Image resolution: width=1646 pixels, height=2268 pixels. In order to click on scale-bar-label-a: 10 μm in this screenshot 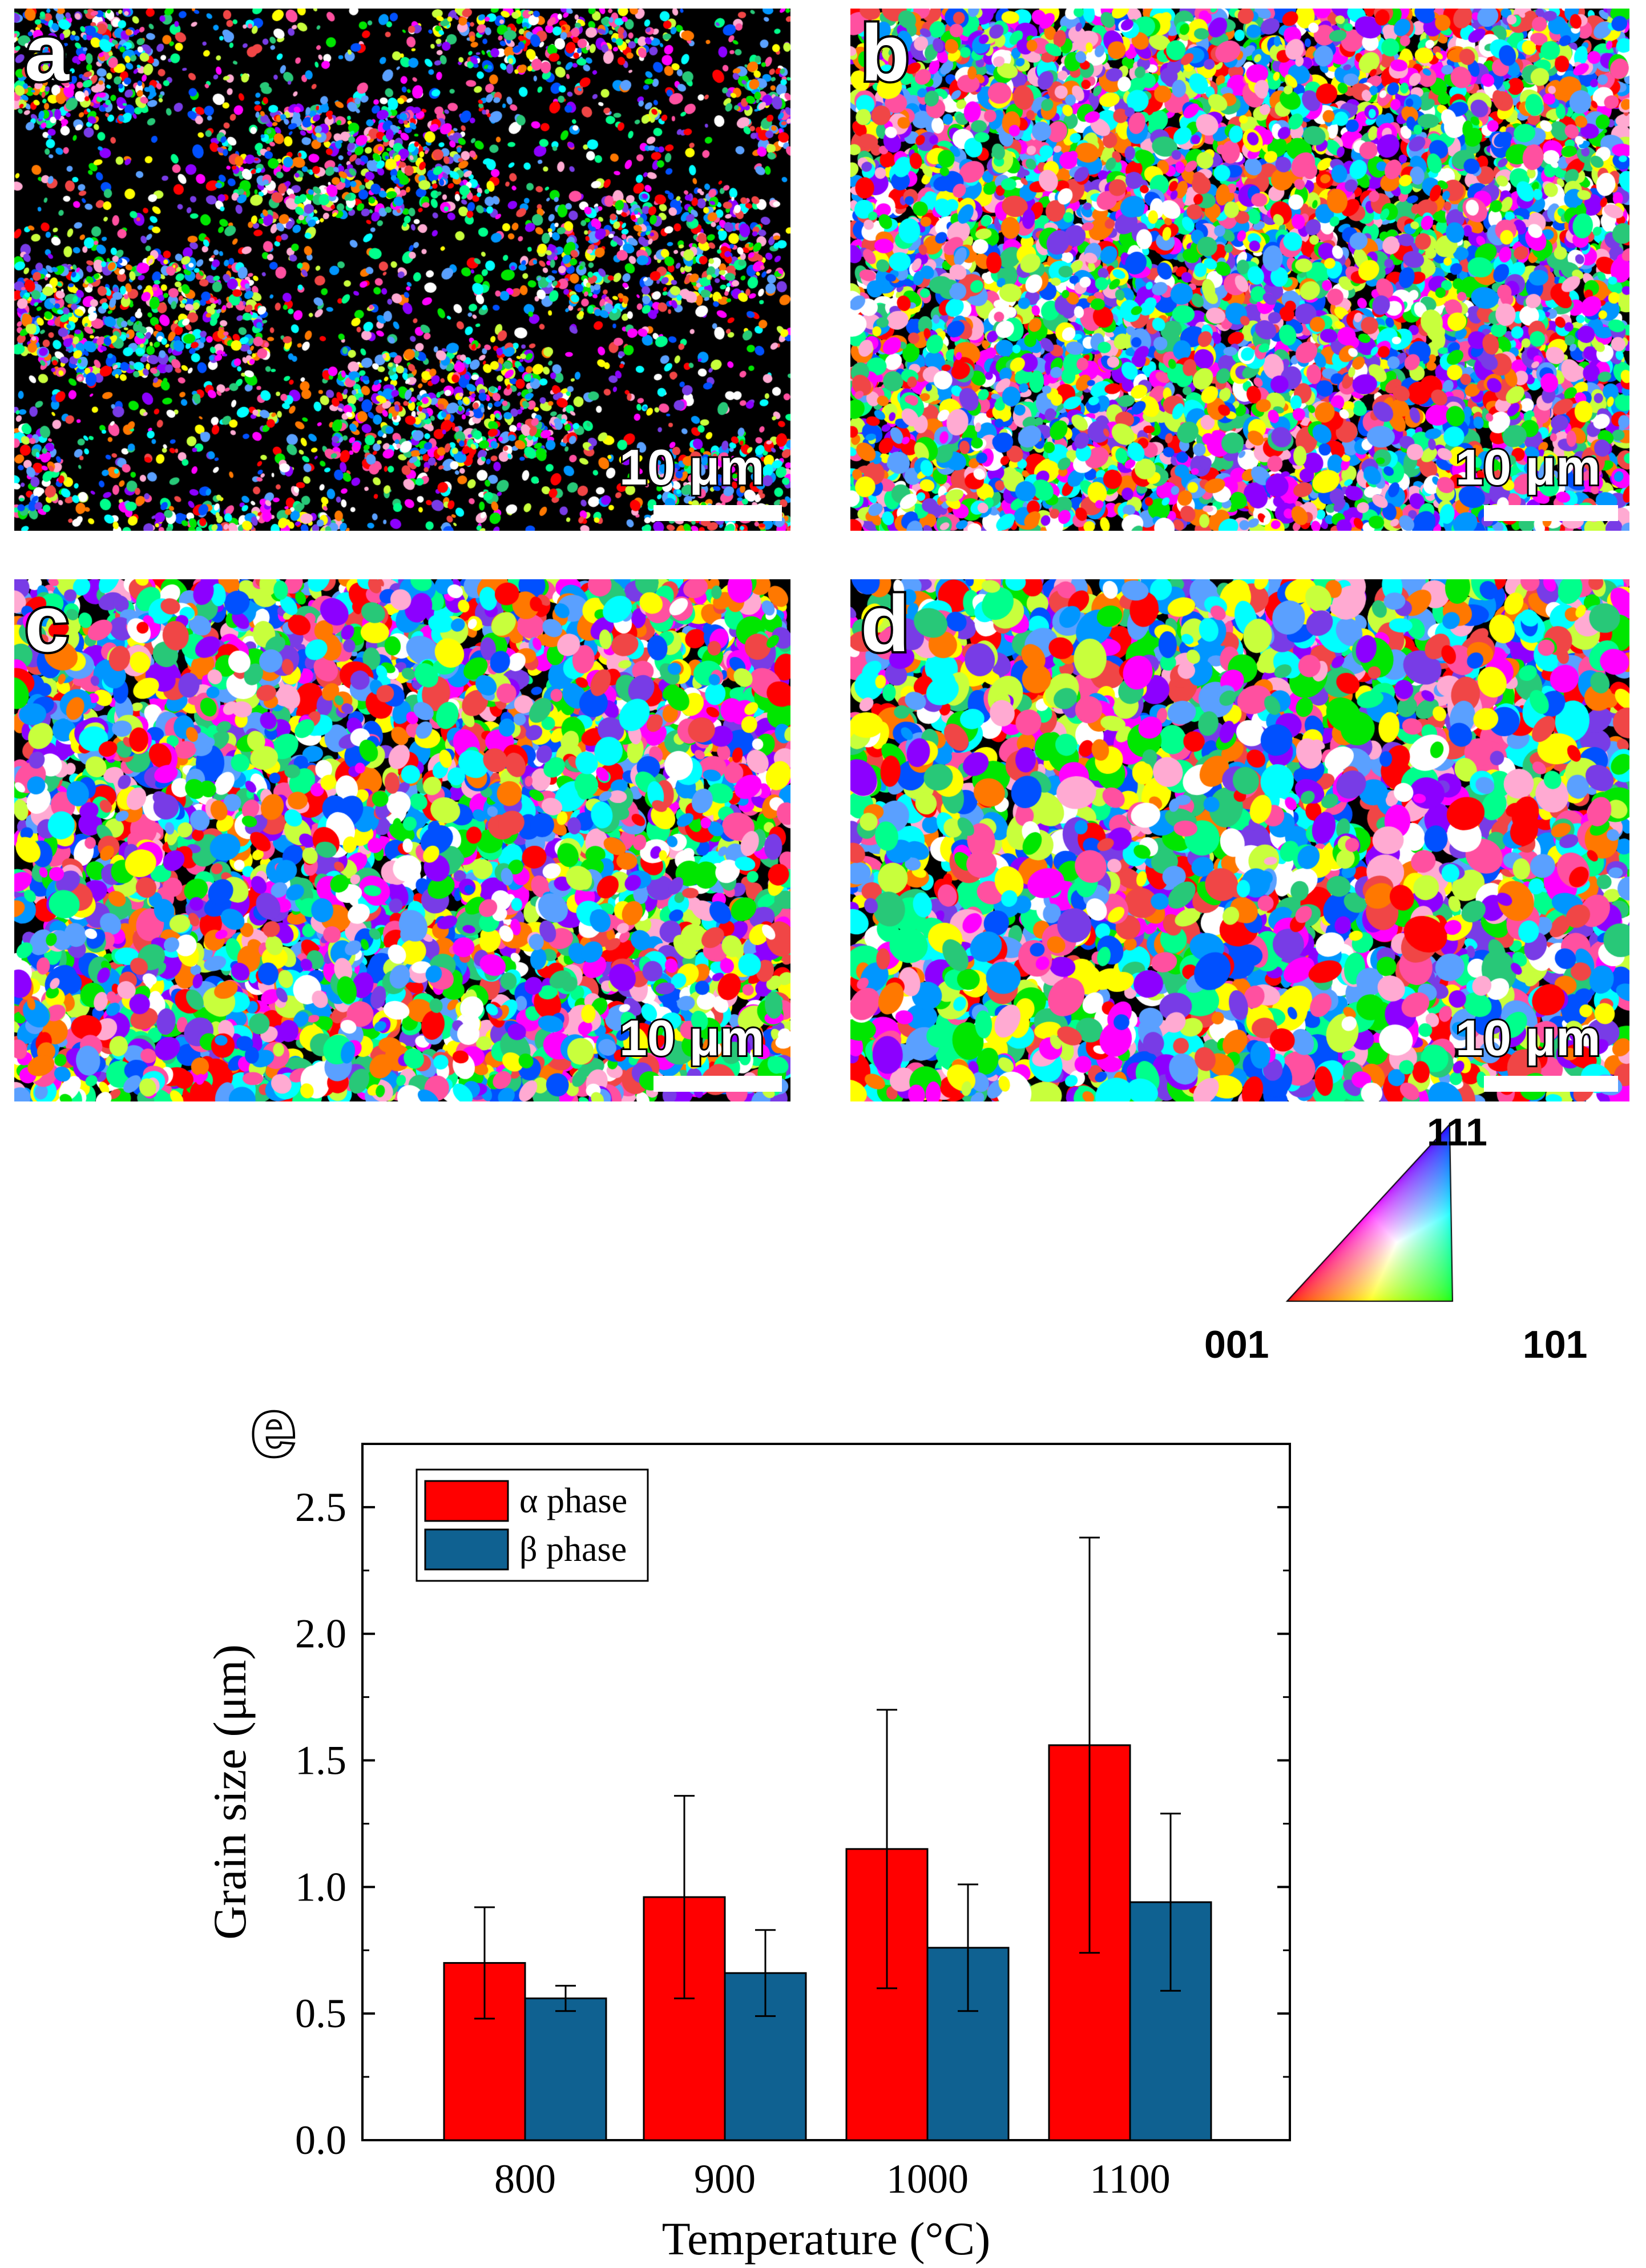, I will do `click(692, 467)`.